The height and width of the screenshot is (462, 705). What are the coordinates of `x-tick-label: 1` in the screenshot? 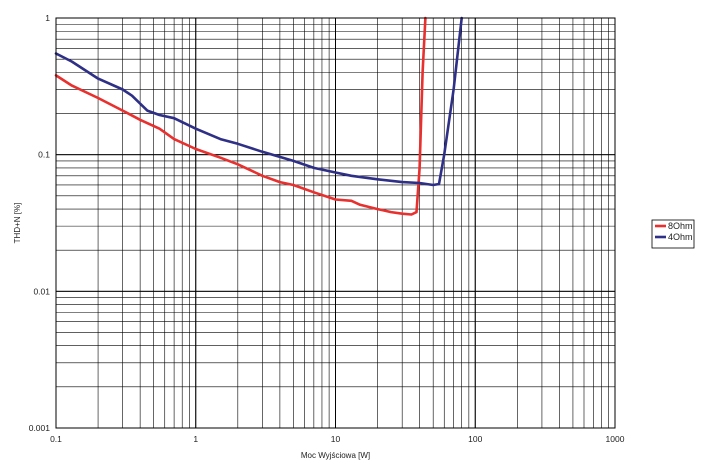 It's located at (195, 439).